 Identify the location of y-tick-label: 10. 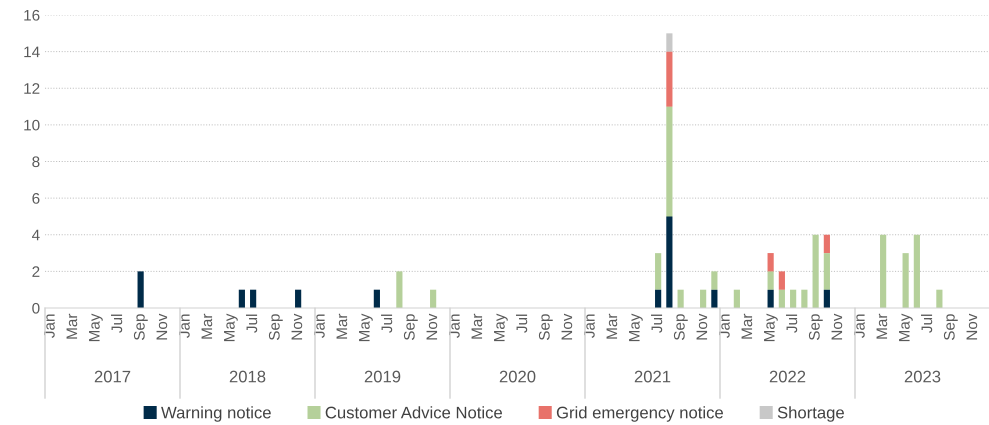
(32, 125).